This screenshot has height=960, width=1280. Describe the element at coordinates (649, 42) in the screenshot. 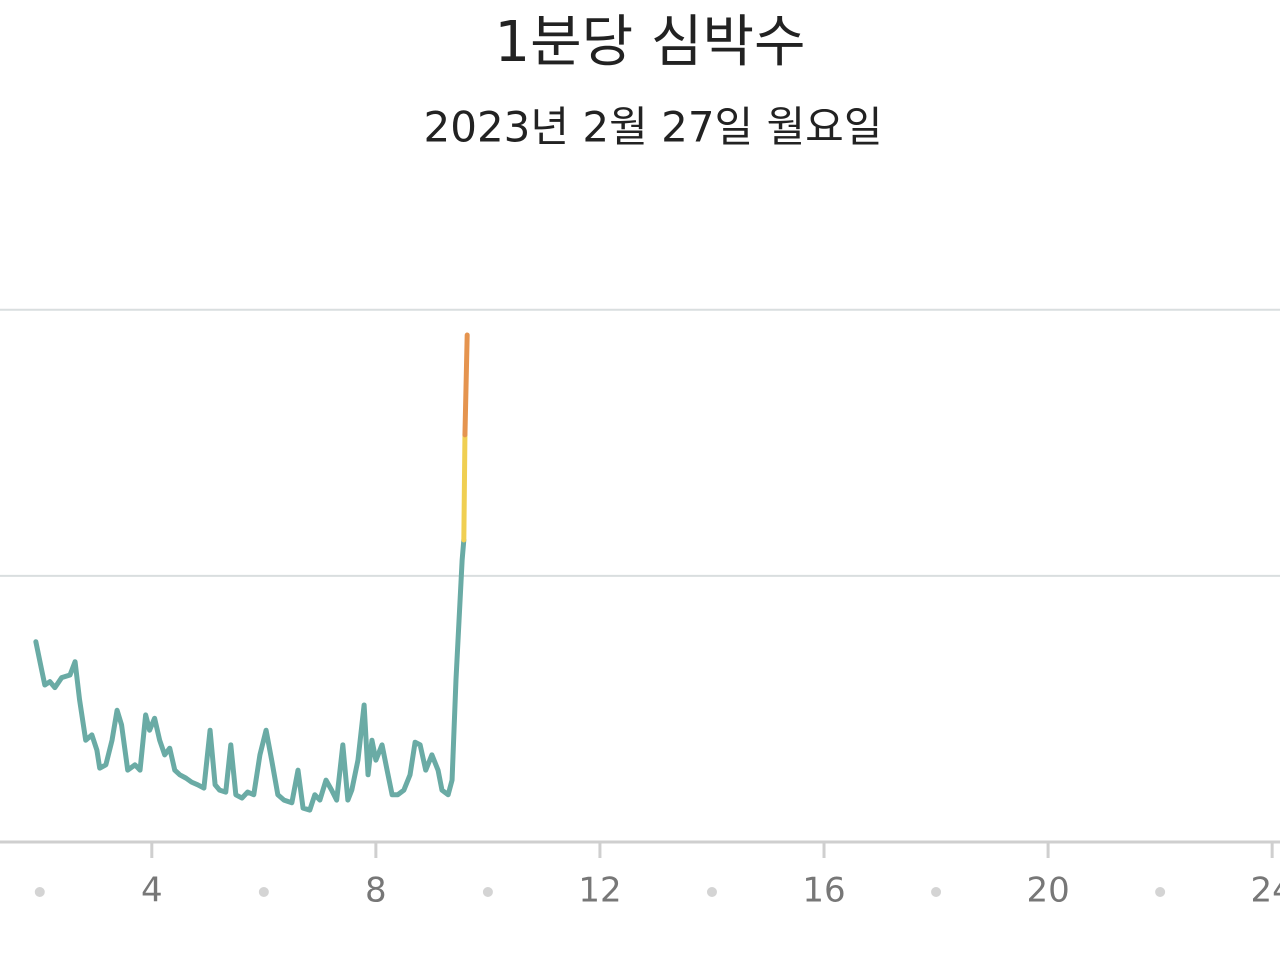

I see `chart-title: 1분당 심박수` at that location.